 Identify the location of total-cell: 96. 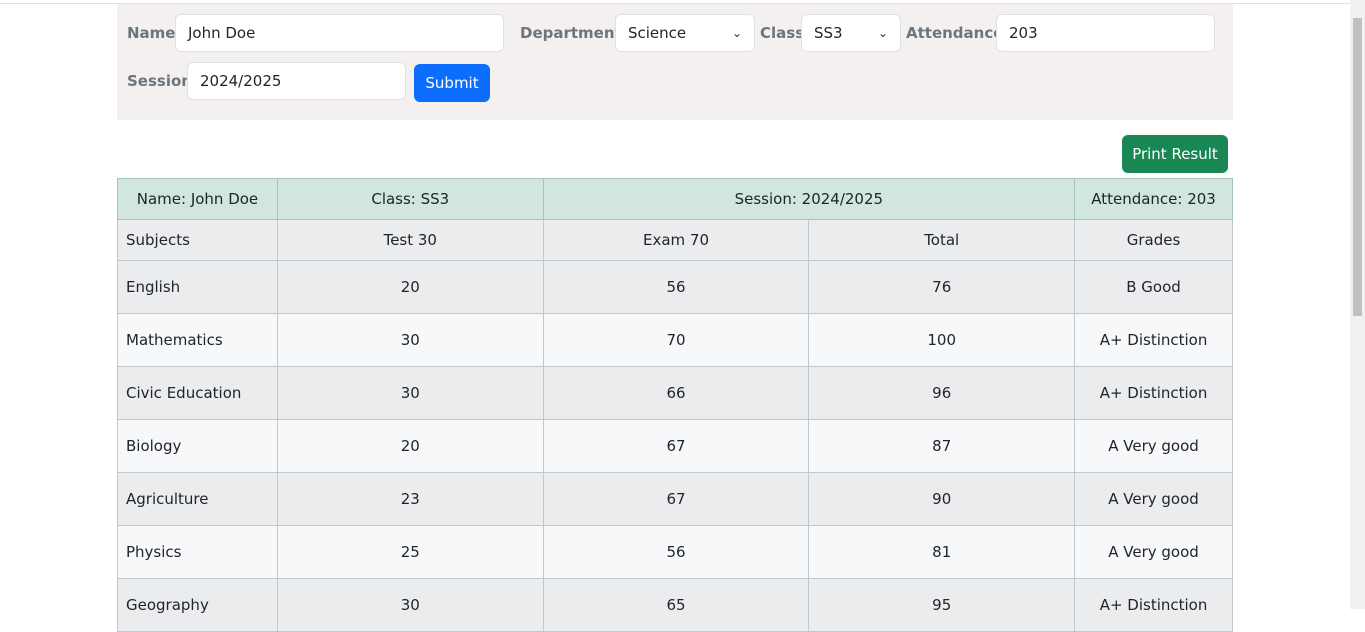
(942, 393).